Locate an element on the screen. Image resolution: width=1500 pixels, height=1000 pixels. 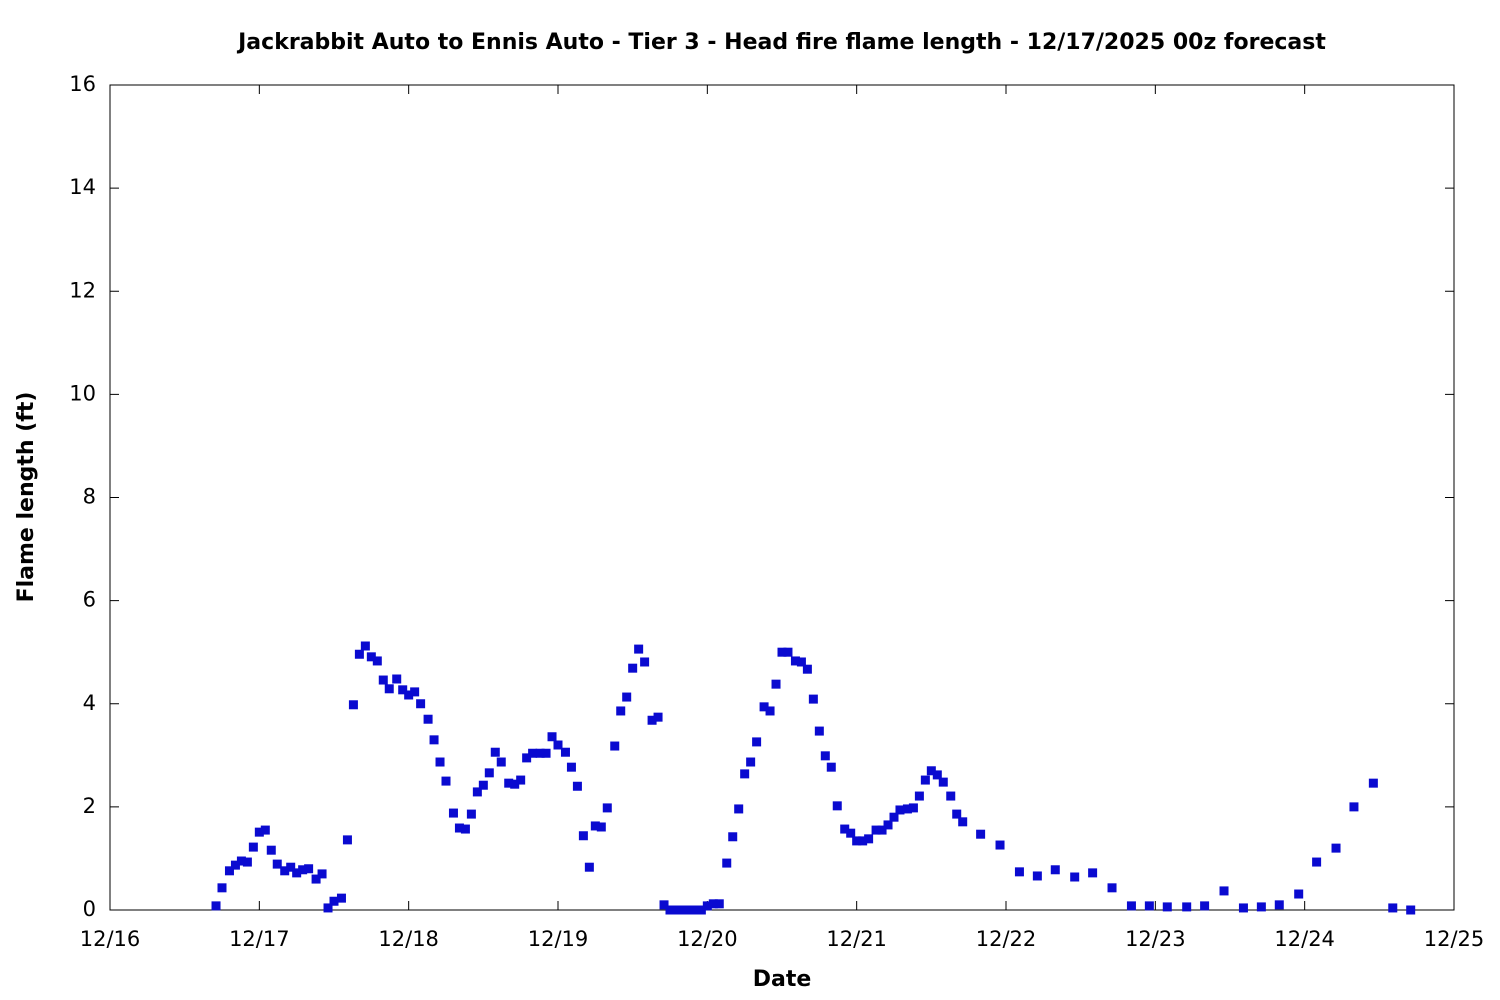
x-tick-label: 12/20 is located at coordinates (707, 939).